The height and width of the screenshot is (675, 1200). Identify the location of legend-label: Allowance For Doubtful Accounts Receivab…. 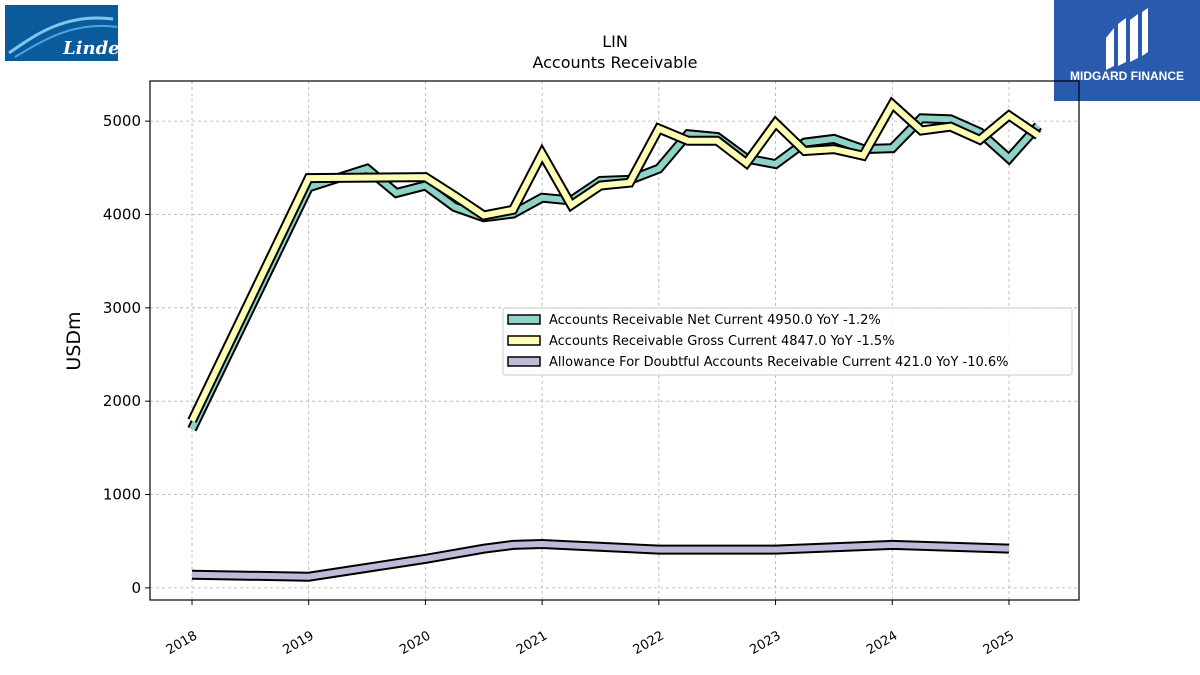
(779, 362).